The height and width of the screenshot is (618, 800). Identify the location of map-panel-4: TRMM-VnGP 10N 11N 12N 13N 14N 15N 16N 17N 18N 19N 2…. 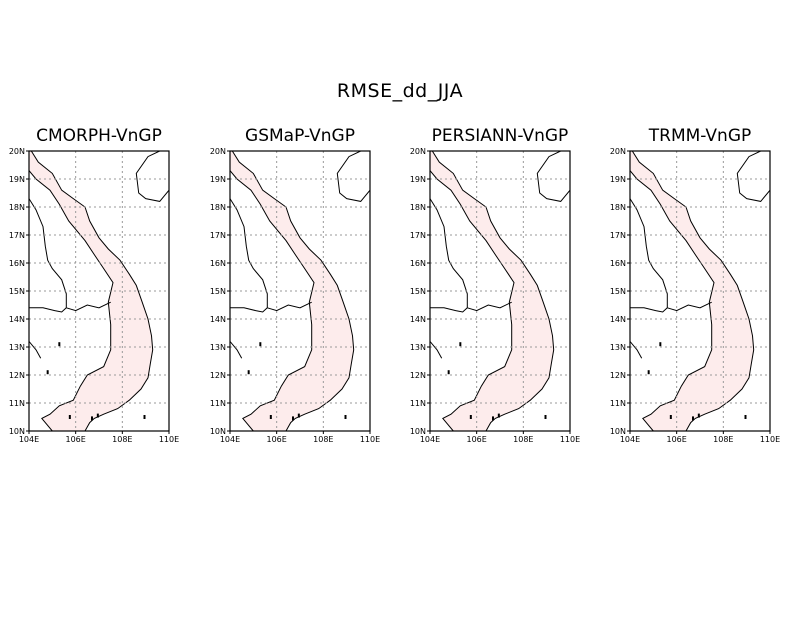
(695, 285).